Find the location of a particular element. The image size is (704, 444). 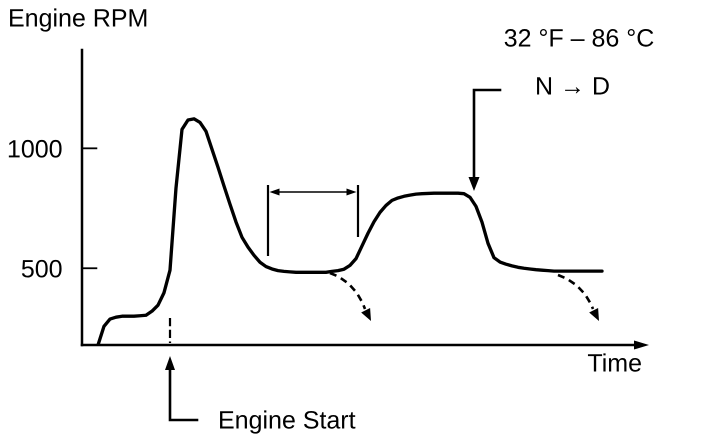

x-axis-title: Time is located at coordinates (614, 362).